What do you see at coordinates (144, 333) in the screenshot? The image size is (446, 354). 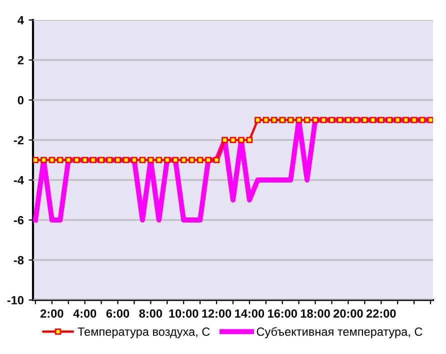 I see `legend-label: Температура воздуха, С` at bounding box center [144, 333].